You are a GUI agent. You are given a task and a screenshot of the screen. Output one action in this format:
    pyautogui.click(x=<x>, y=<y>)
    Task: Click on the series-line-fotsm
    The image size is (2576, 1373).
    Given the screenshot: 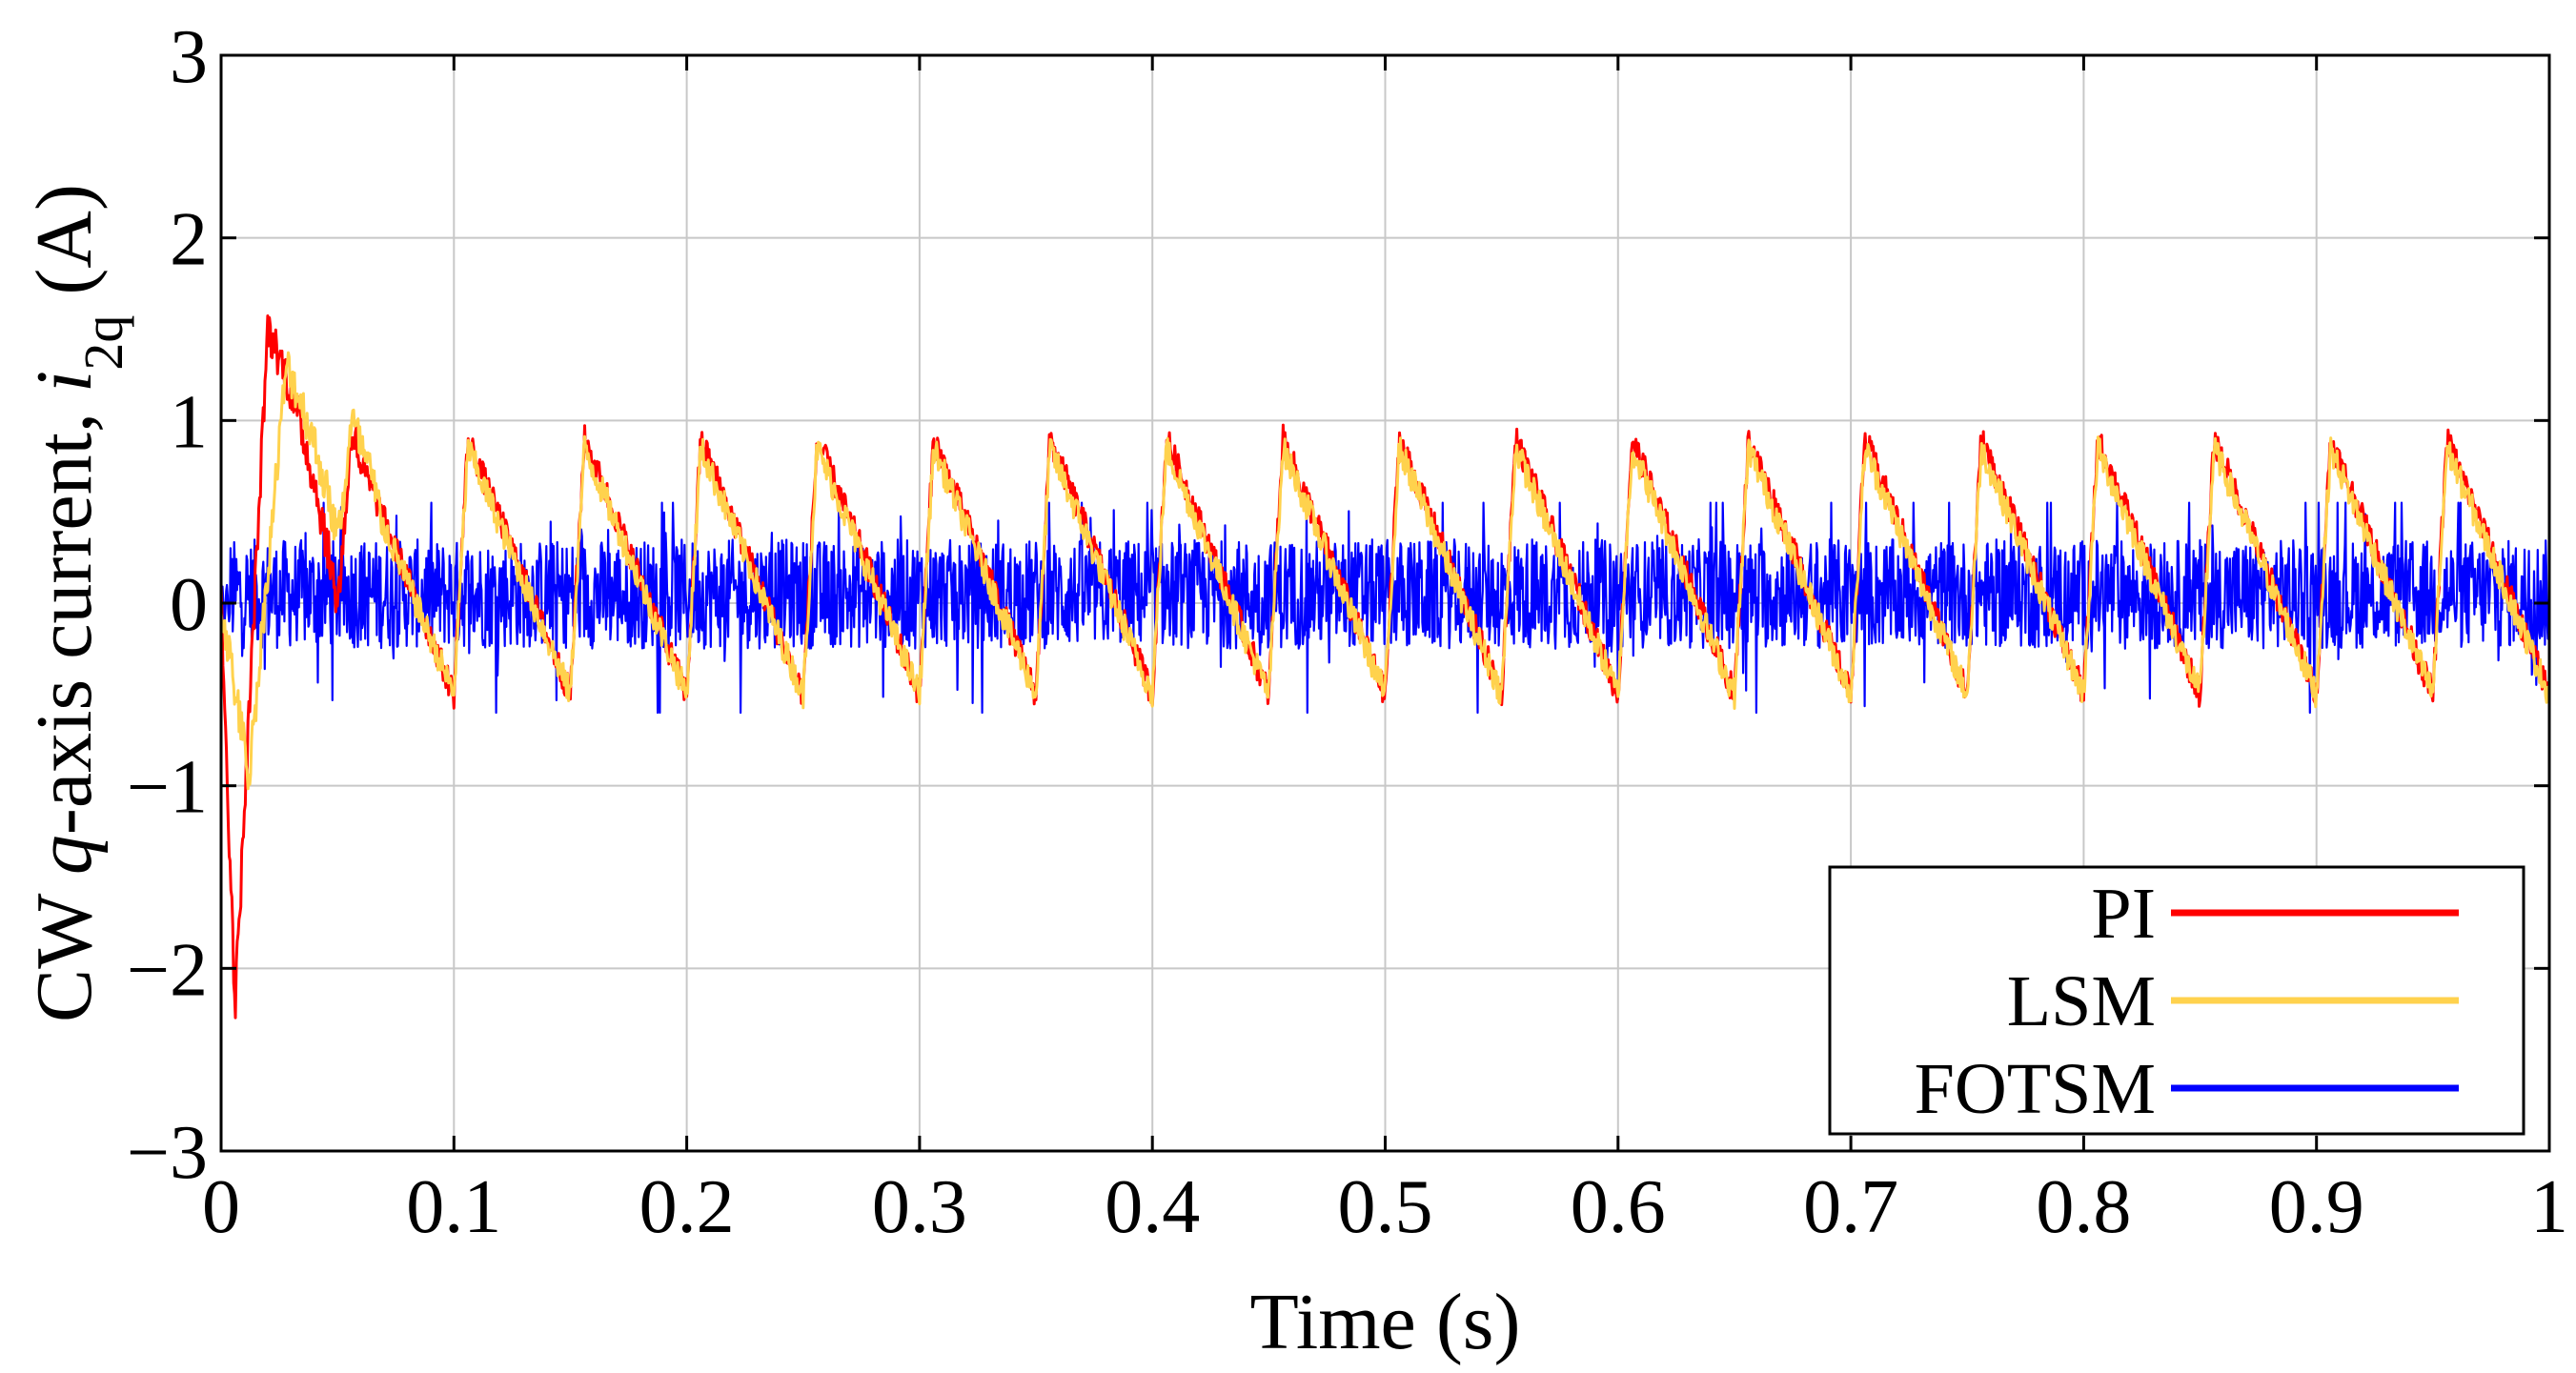 What is the action you would take?
    pyautogui.click(x=1385, y=608)
    